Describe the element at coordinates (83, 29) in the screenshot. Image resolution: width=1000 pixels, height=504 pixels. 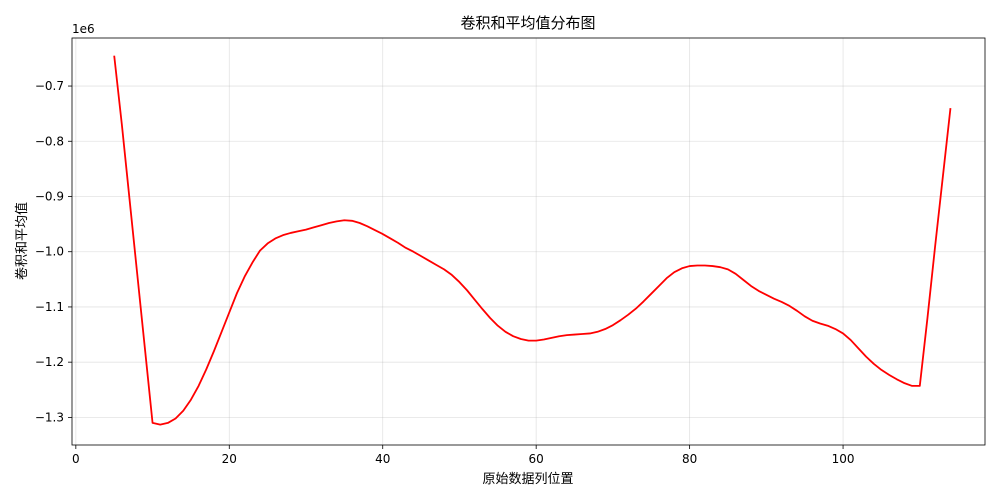
I see `y-axis-offset-label: 1e6` at that location.